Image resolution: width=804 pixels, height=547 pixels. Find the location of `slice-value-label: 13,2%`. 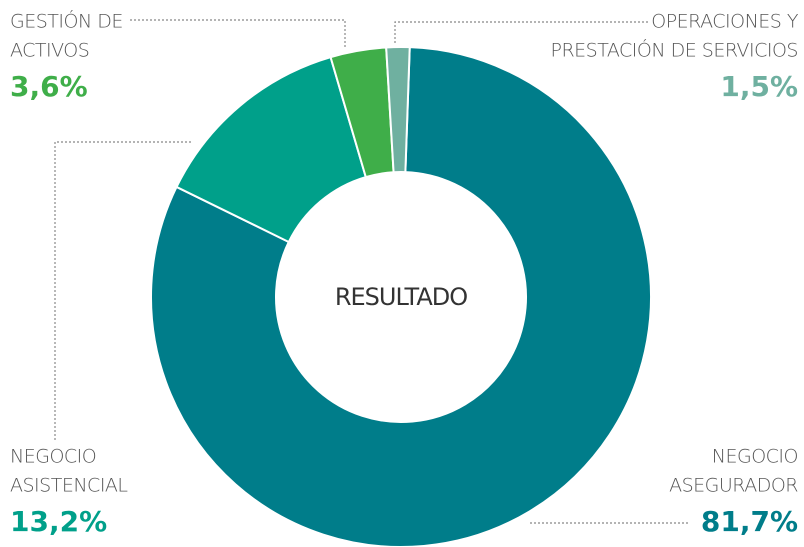

slice-value-label: 13,2% is located at coordinates (58, 521).